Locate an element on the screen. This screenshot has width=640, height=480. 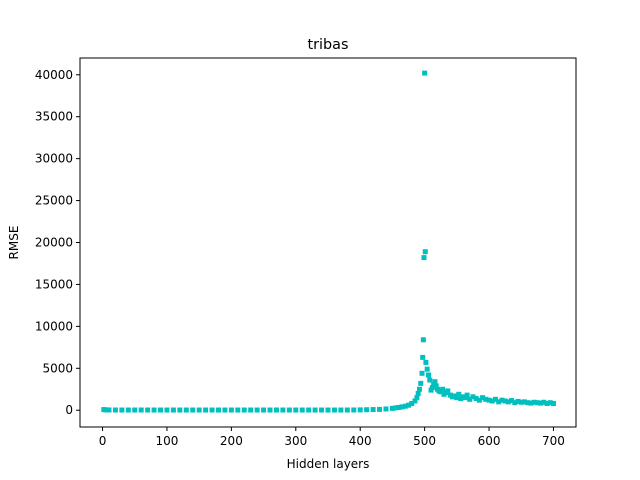
y-tick-label: 15000 is located at coordinates (54, 284).